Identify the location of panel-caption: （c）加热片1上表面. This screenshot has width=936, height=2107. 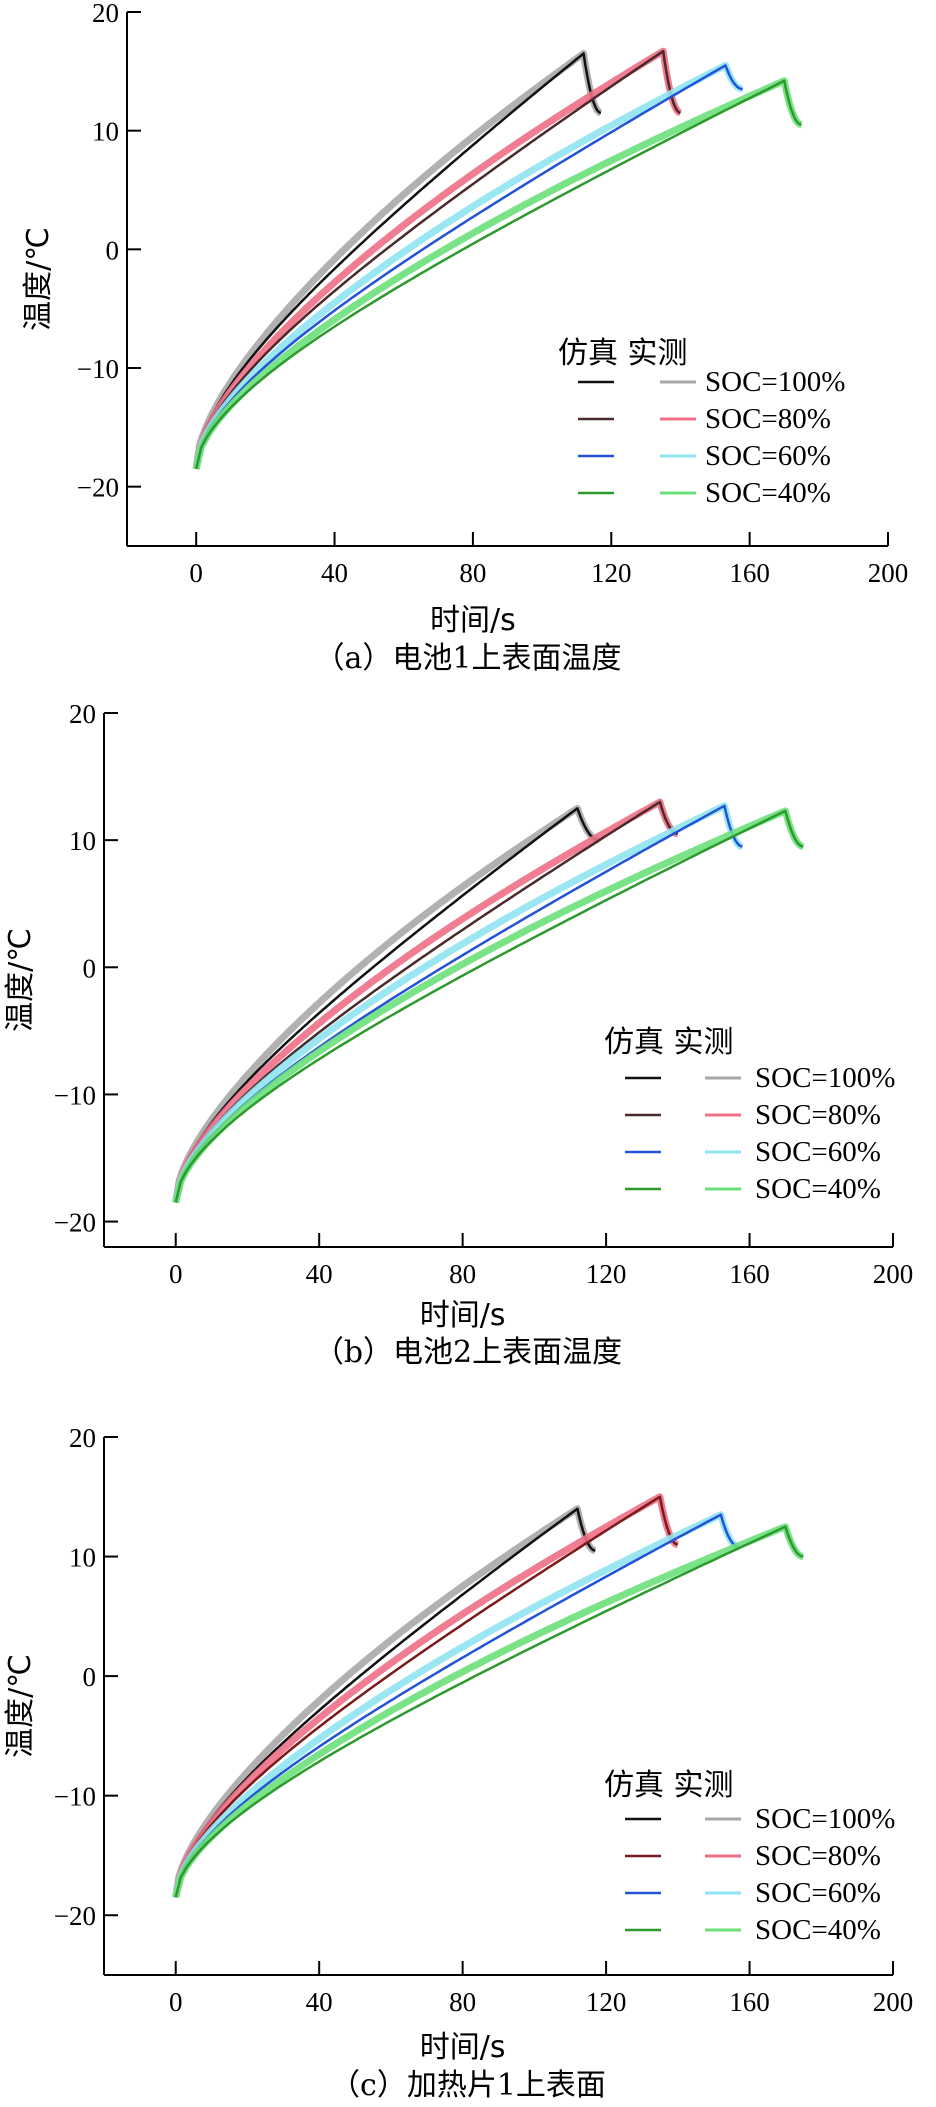
(468, 2085).